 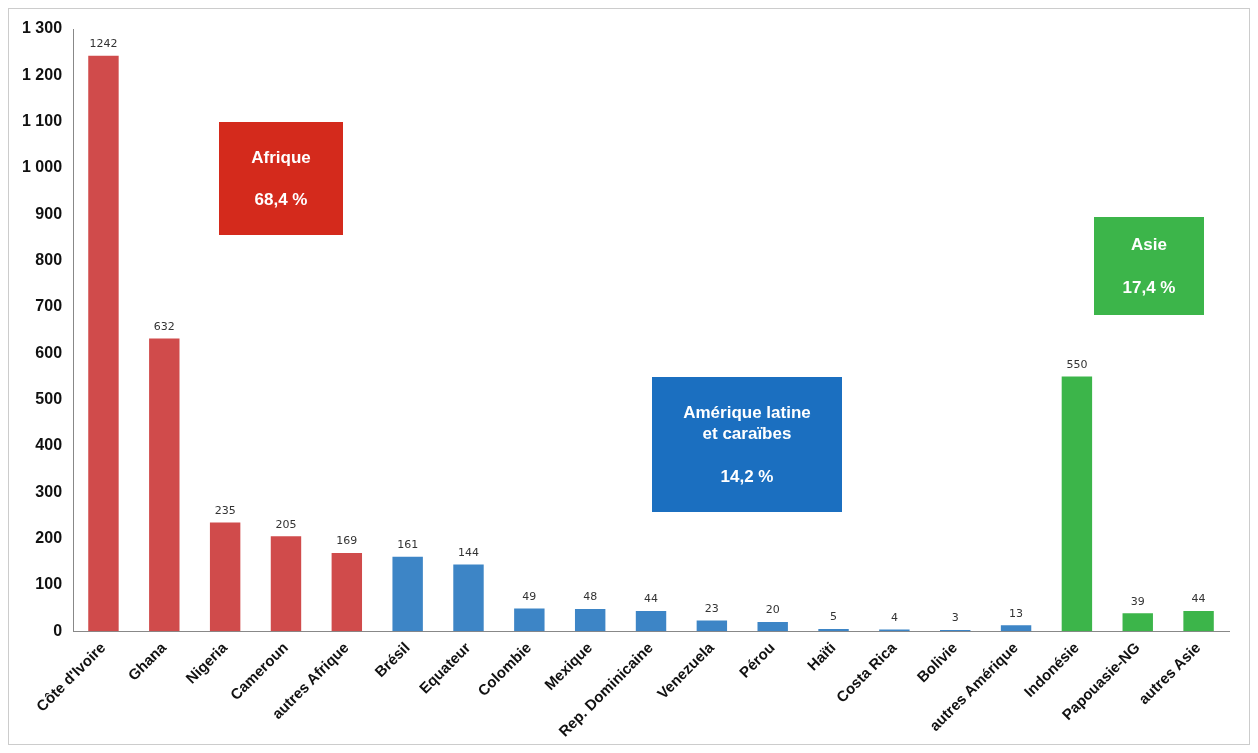 I want to click on y-tick-label: 100, so click(x=49, y=584).